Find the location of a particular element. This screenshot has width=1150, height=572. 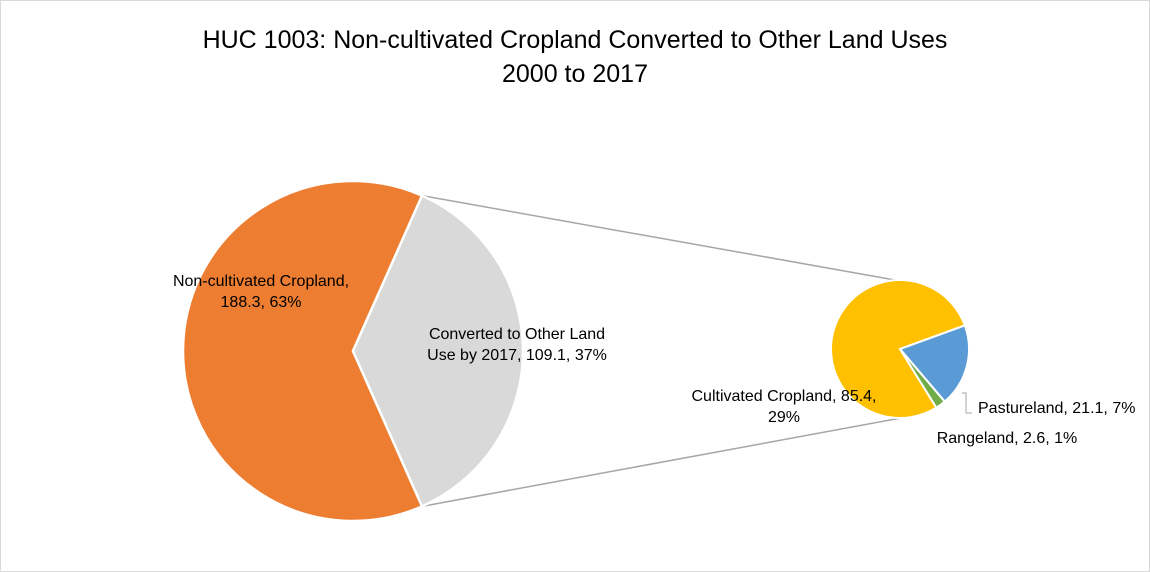

leader-line-pastureland is located at coordinates (967, 403).